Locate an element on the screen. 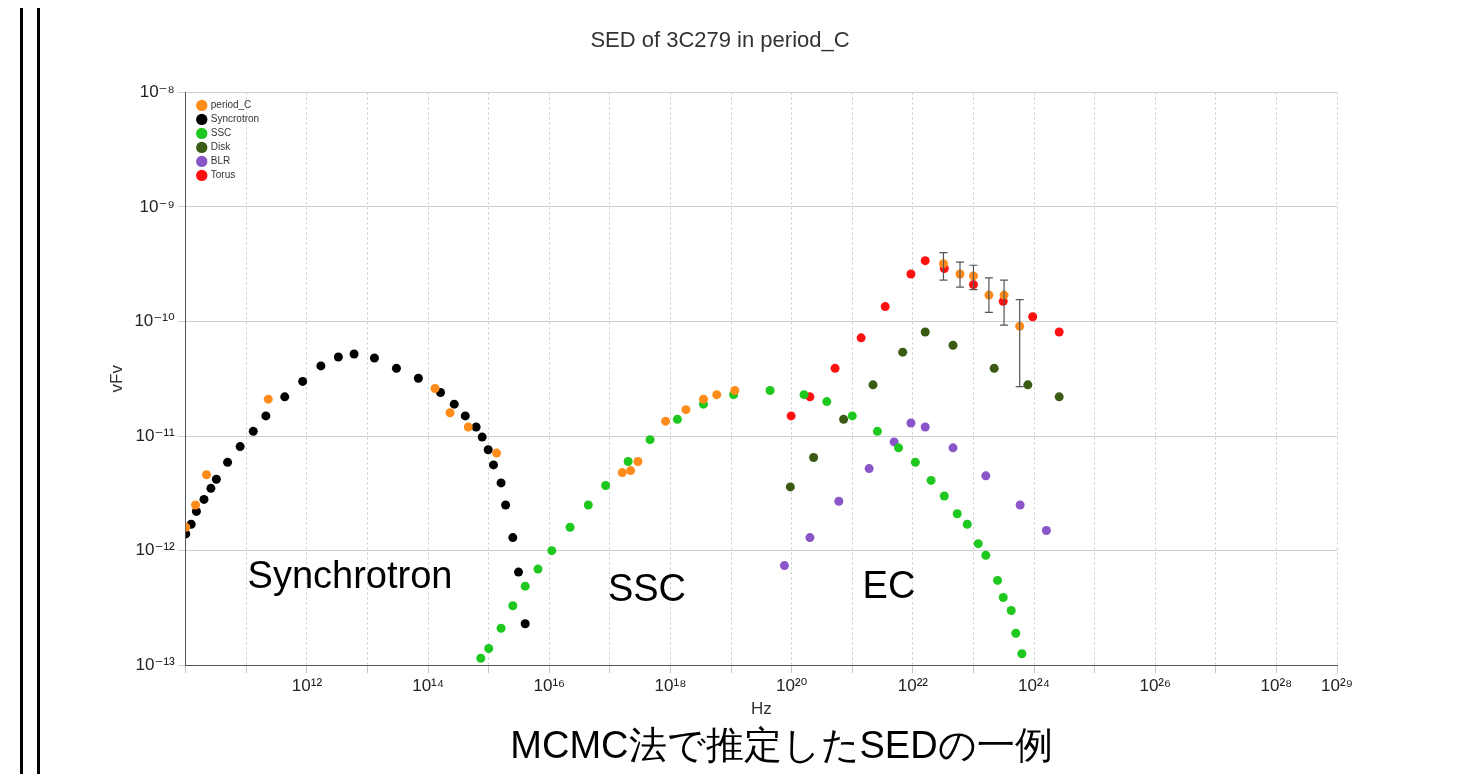 The image size is (1463, 782). x-tick-label: 10²⁰ is located at coordinates (791, 686).